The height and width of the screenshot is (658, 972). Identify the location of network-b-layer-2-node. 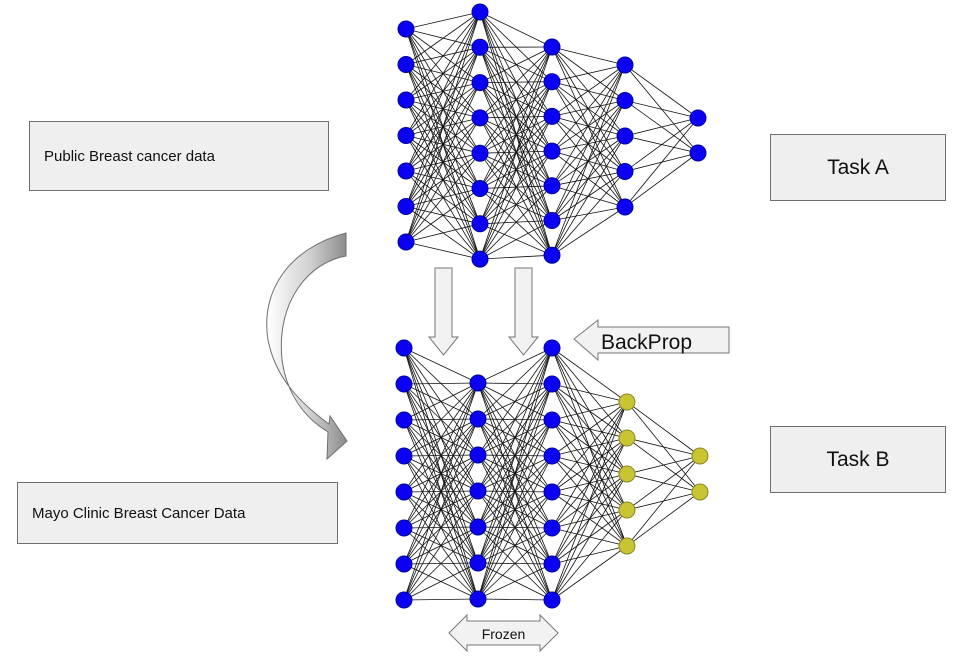
(478, 563).